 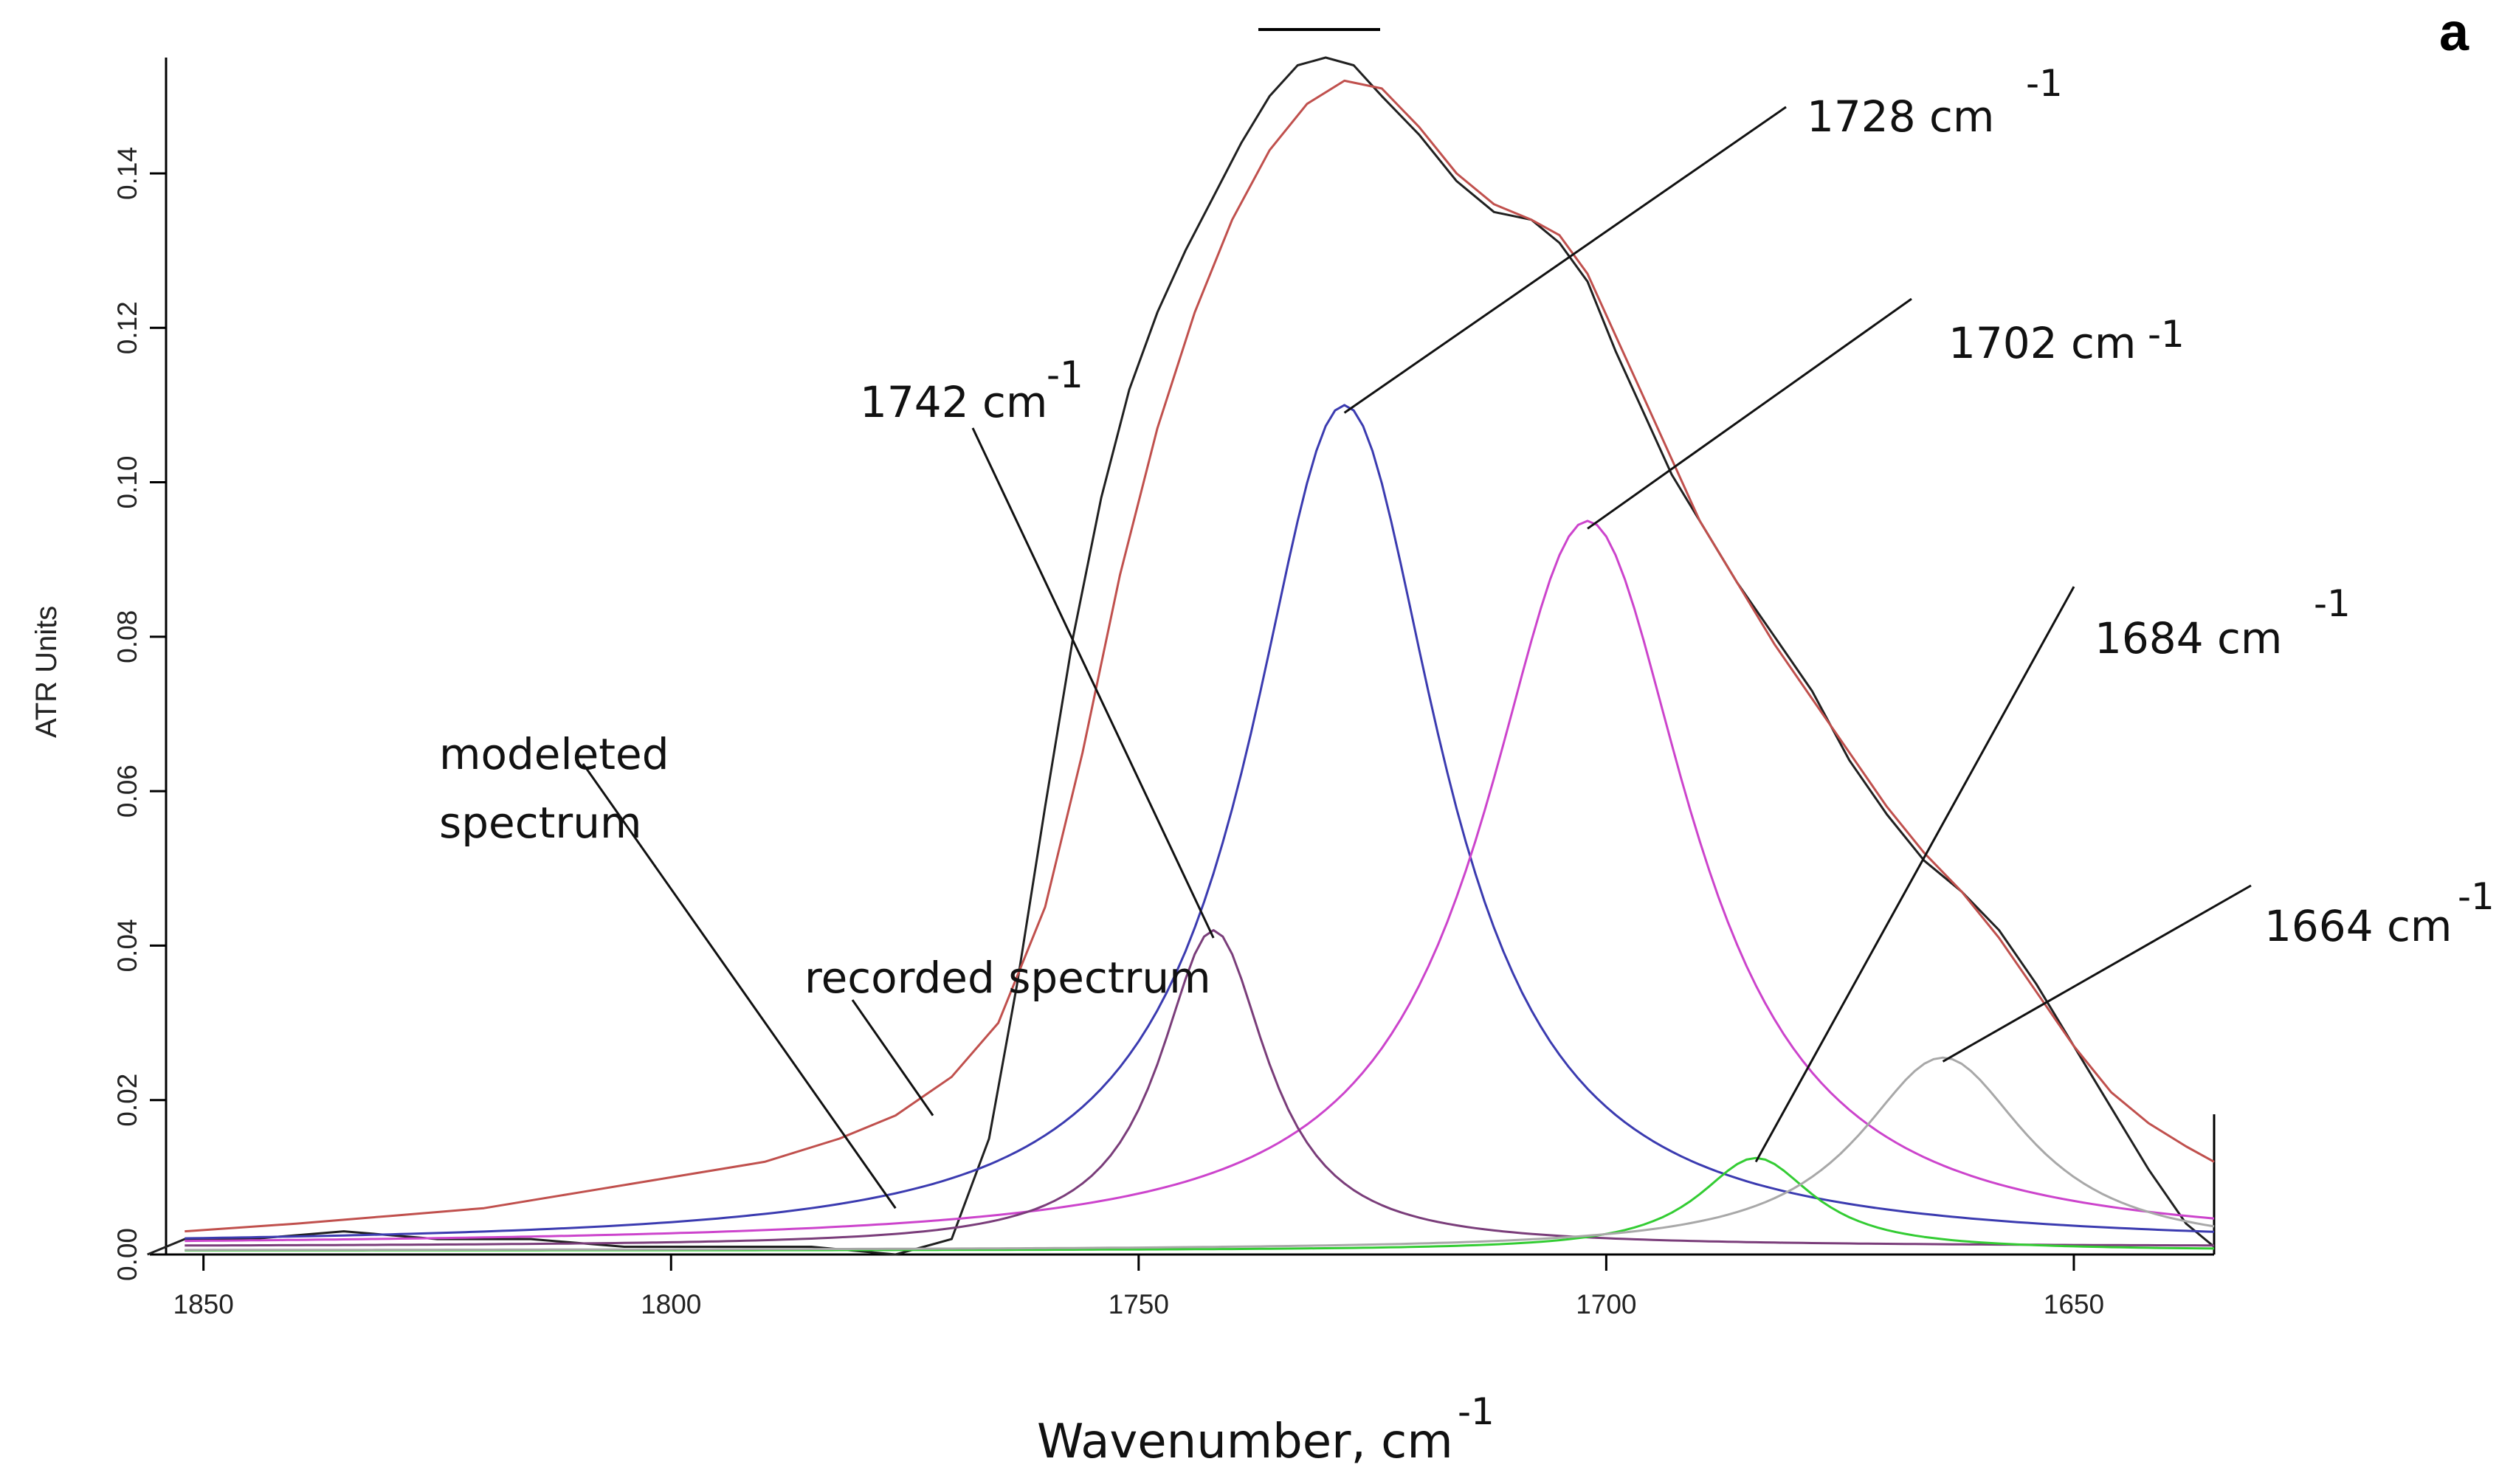 What do you see at coordinates (2045, 83) in the screenshot?
I see `annotation-1728-sup: -1` at bounding box center [2045, 83].